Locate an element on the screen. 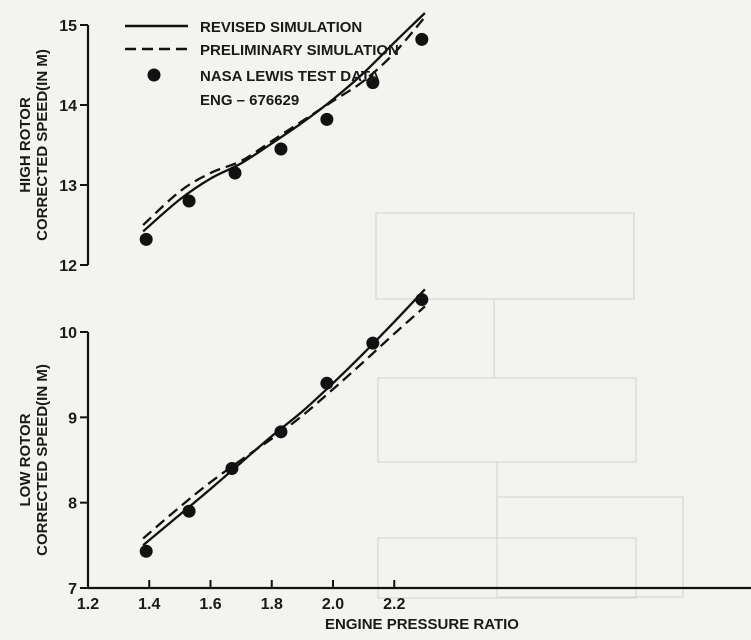  legend-eng-number: ENG – 676629 is located at coordinates (249, 100).